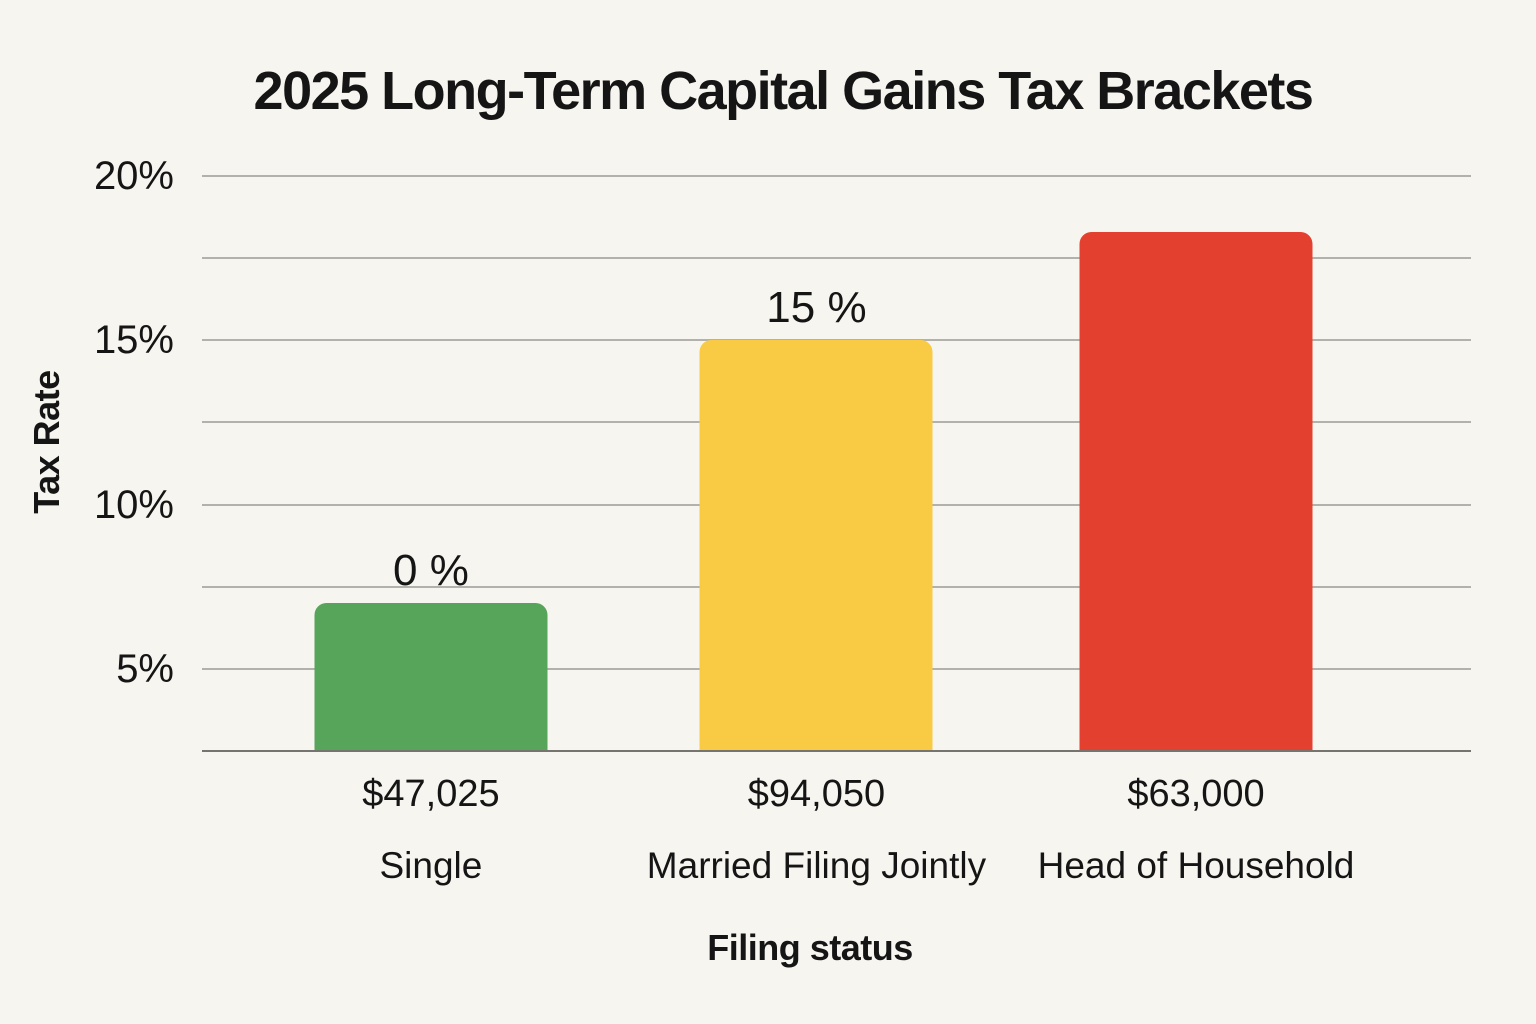  I want to click on bar-group-married-filing-jointly: 15 % $94,050 Married Filing Jointly, so click(816, 585).